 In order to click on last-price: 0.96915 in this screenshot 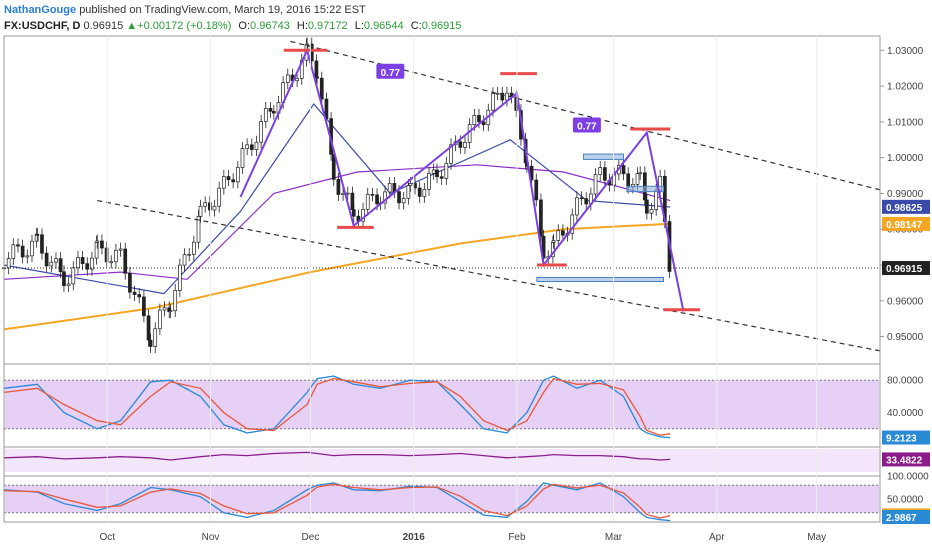, I will do `click(103, 26)`.